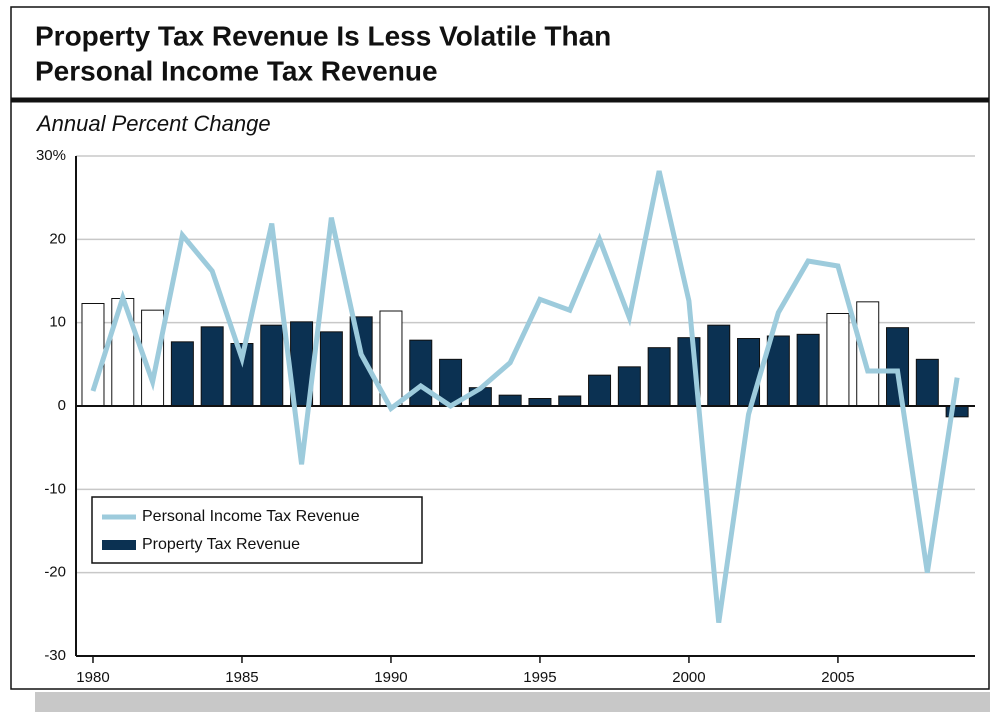  What do you see at coordinates (51, 155) in the screenshot?
I see `y-tick-label: 30%` at bounding box center [51, 155].